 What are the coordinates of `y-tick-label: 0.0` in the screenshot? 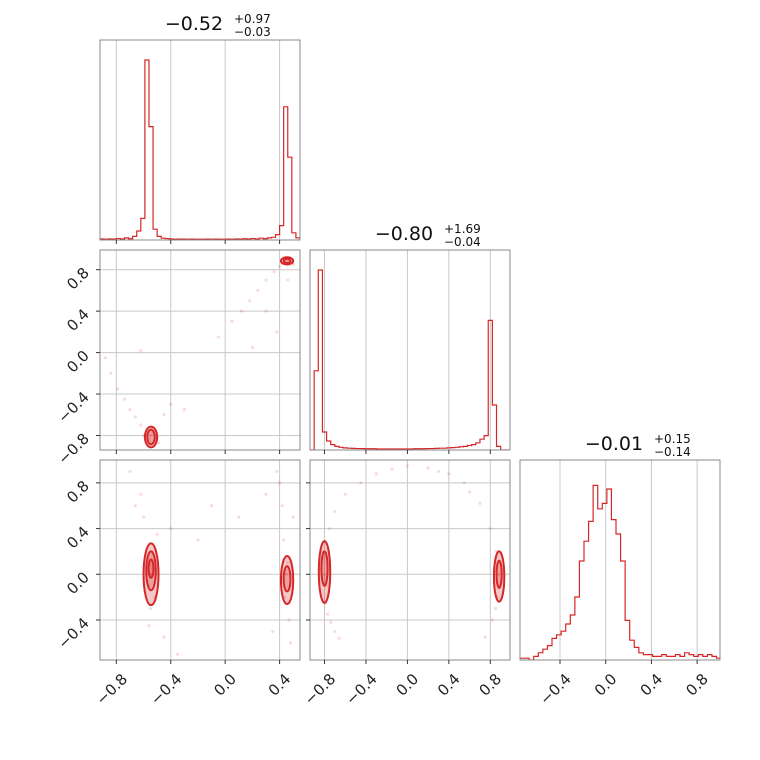 It's located at (78, 583).